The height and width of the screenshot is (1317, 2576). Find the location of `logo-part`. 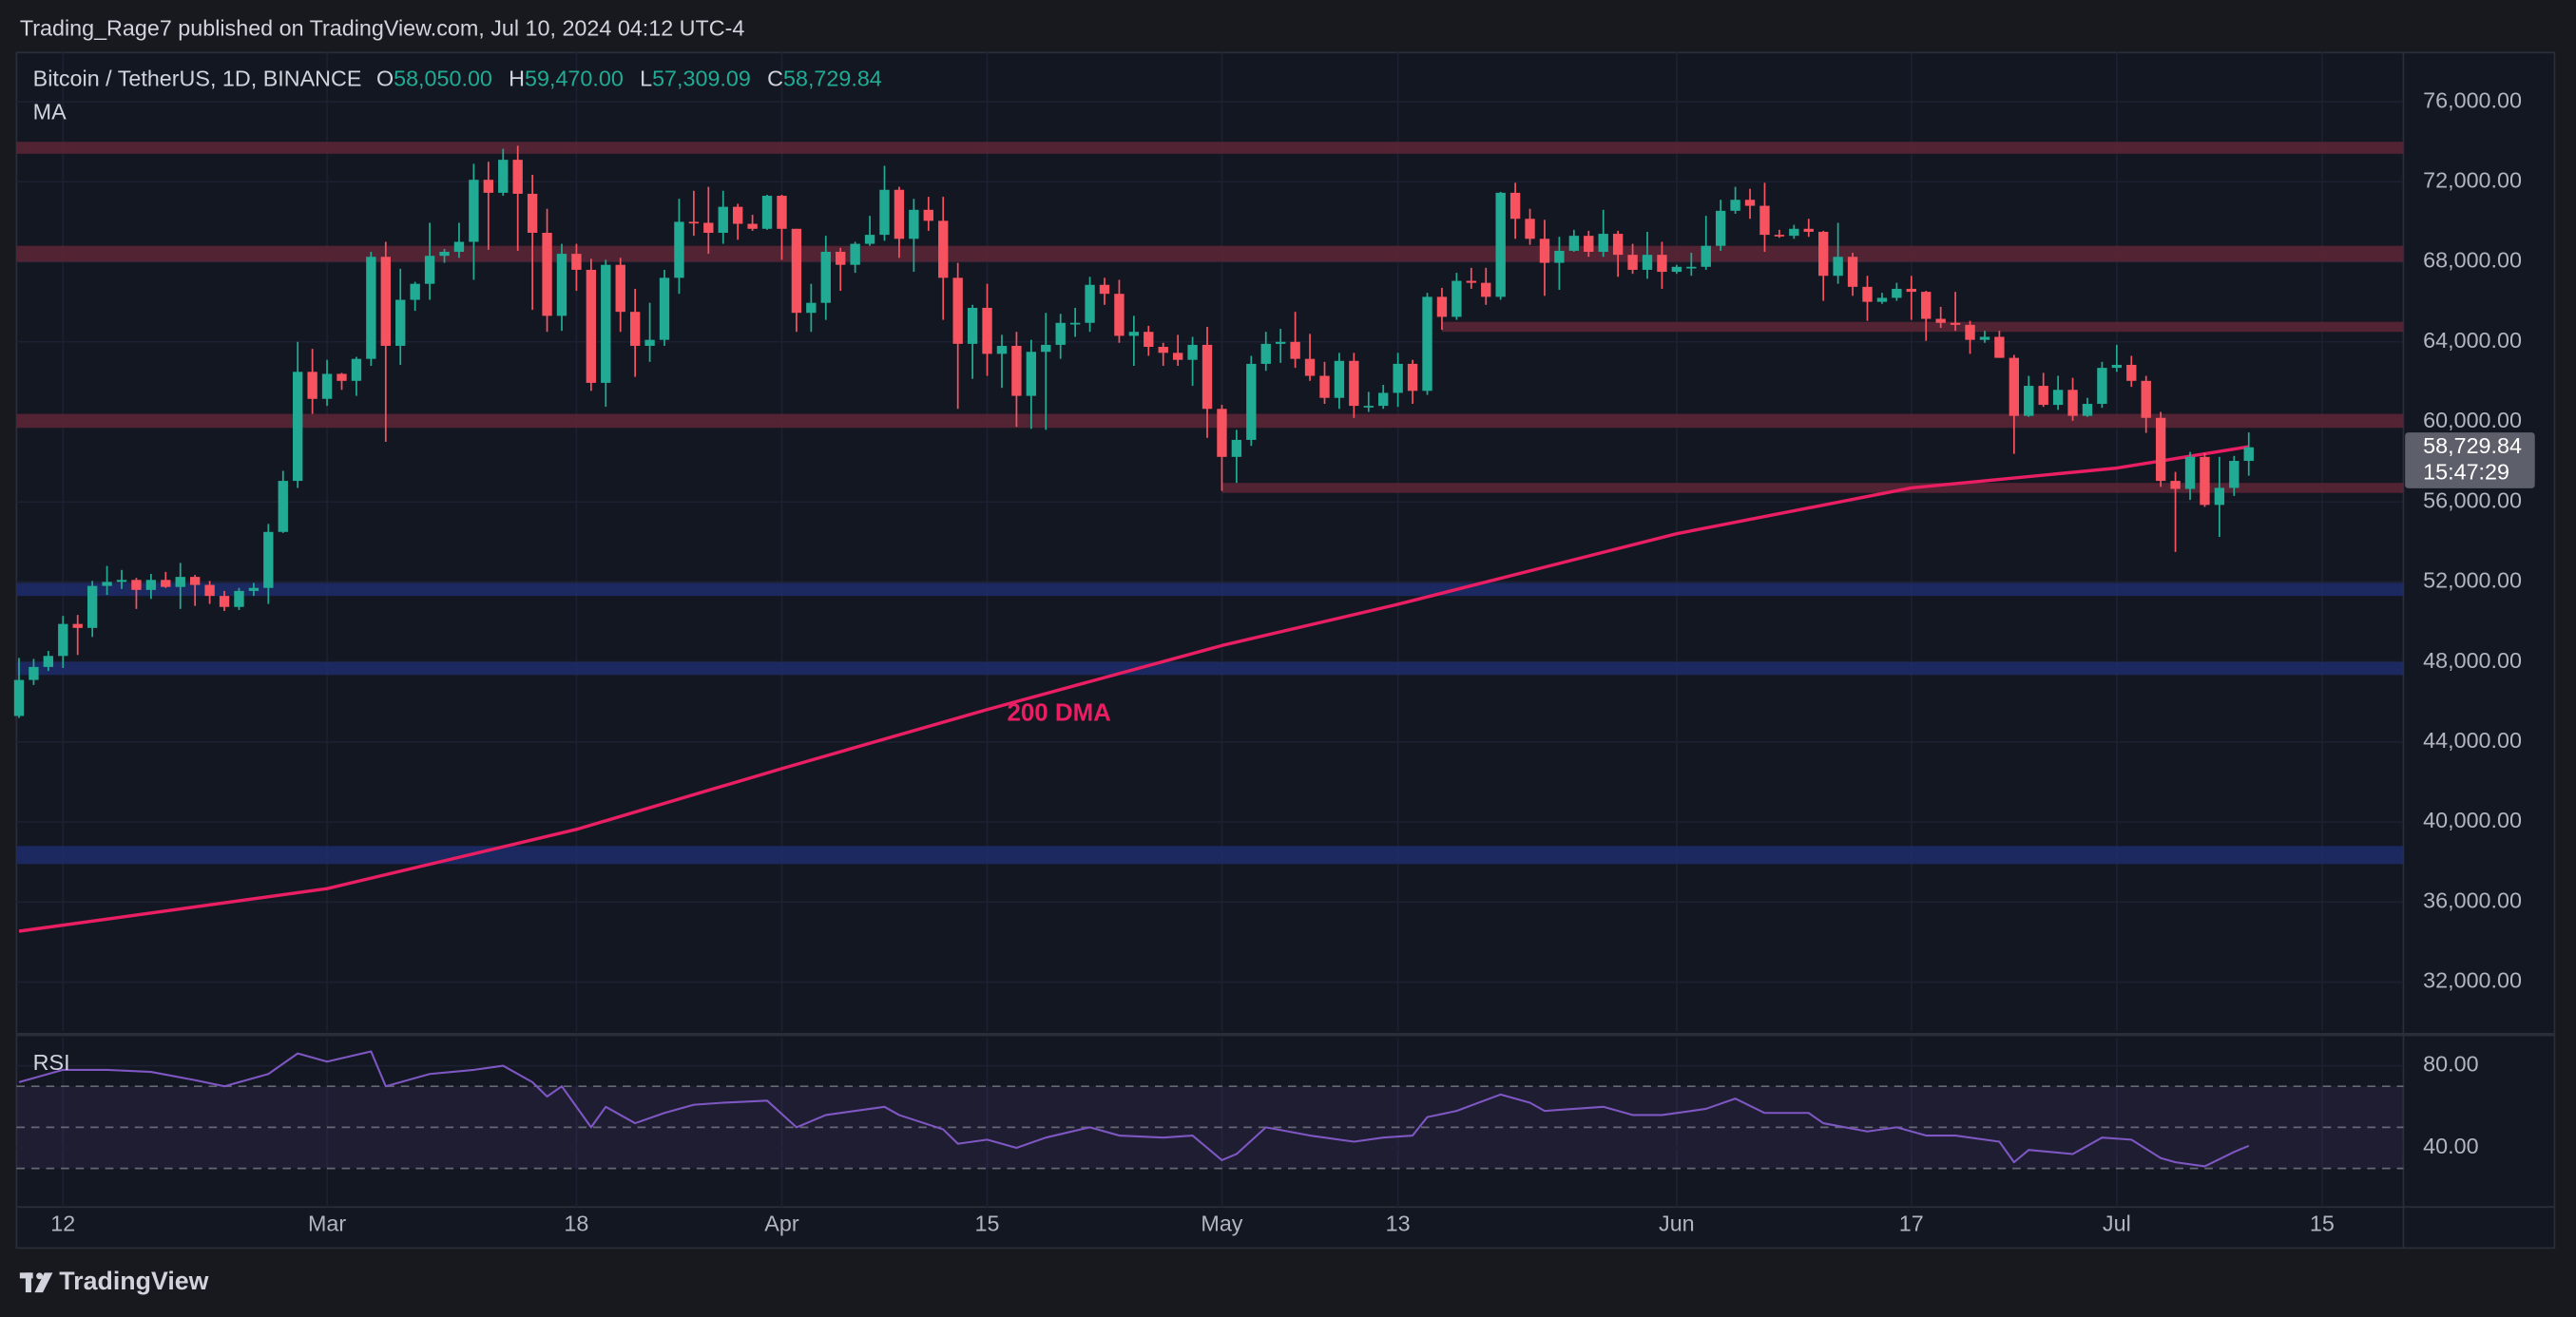

logo-part is located at coordinates (40, 1276).